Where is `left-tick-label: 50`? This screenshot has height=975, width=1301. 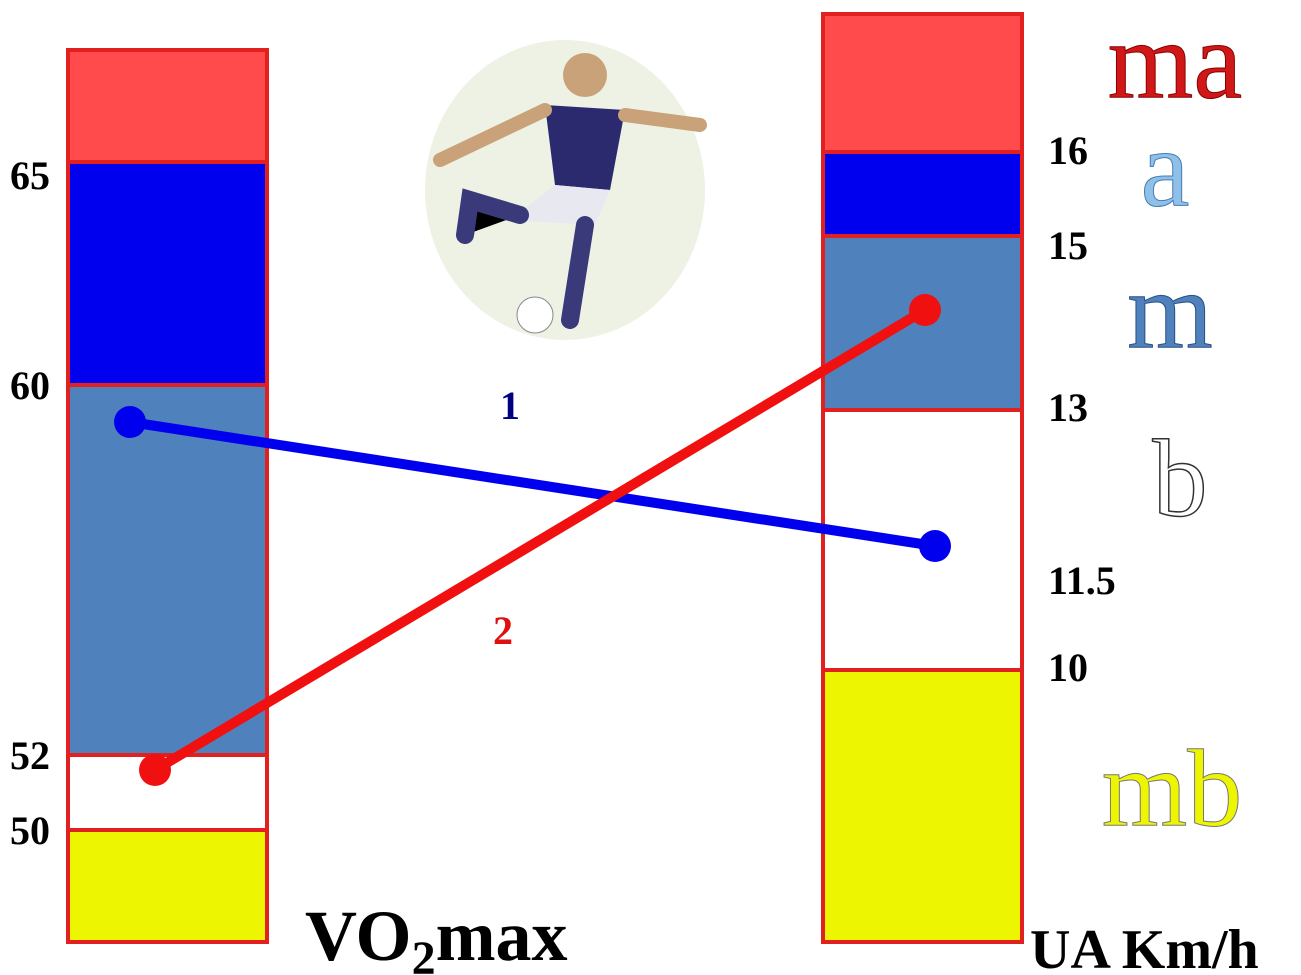 left-tick-label: 50 is located at coordinates (30, 830).